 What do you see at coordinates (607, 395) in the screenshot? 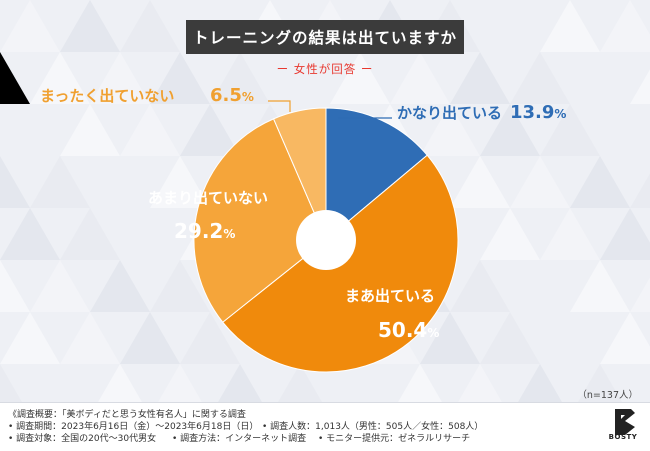
I see `sample-size-note: （n=137人）` at bounding box center [607, 395].